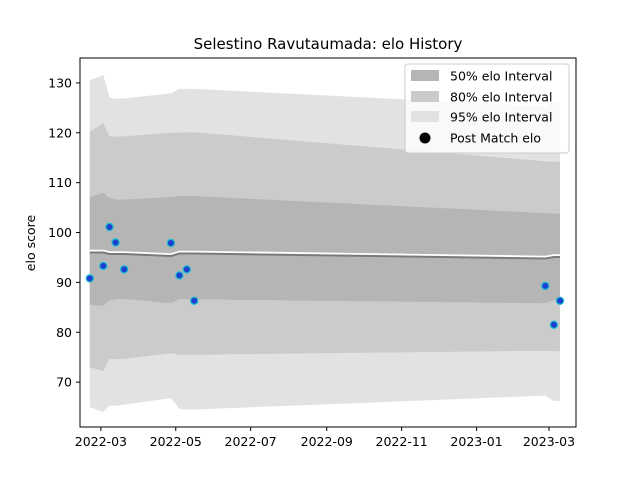 This screenshot has height=480, width=640. Describe the element at coordinates (425, 75) in the screenshot. I see `50-elo-interval-legend-swatch` at that location.